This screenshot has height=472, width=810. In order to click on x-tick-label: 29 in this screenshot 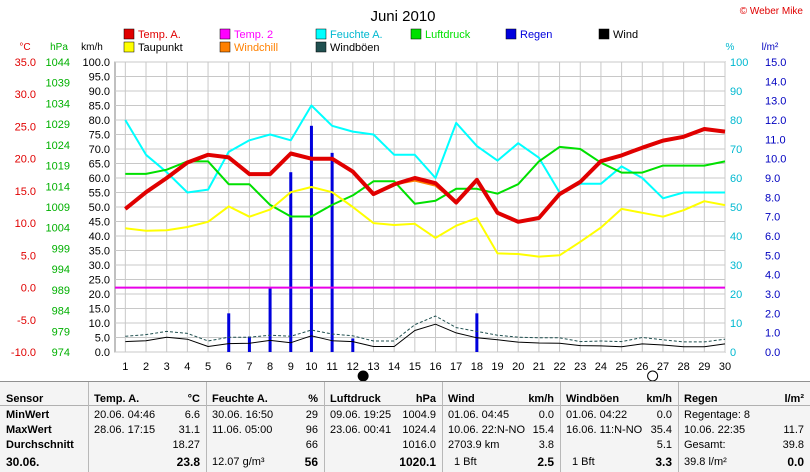, I will do `click(704, 367)`.